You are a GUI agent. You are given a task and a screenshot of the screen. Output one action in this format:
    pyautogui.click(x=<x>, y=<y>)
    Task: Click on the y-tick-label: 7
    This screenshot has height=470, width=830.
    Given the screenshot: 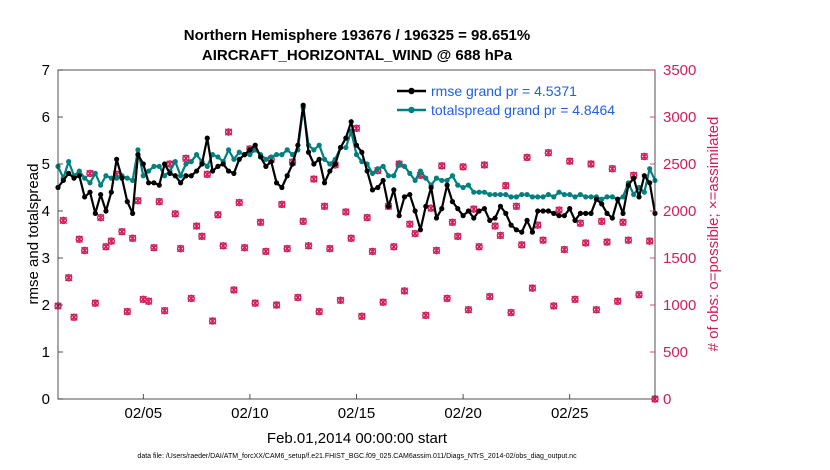 What is the action you would take?
    pyautogui.click(x=46, y=70)
    